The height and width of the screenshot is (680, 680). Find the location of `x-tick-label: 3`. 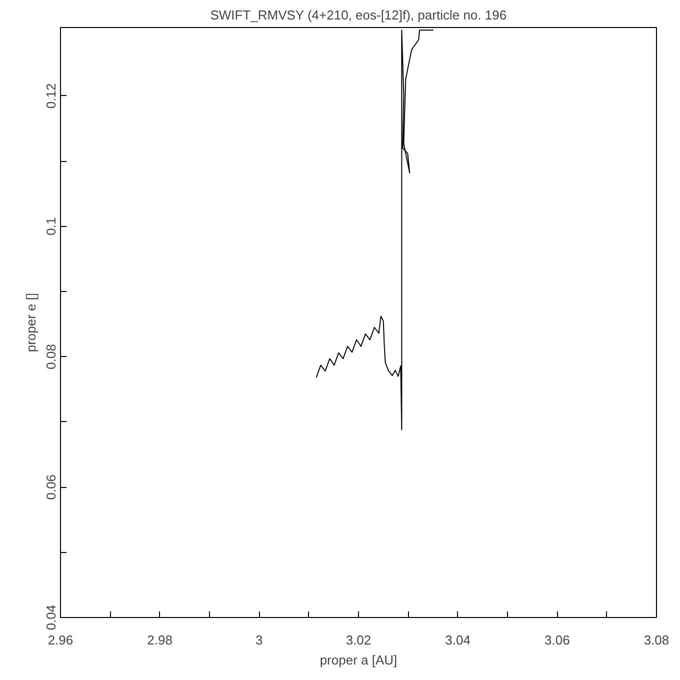

x-tick-label: 3 is located at coordinates (259, 640).